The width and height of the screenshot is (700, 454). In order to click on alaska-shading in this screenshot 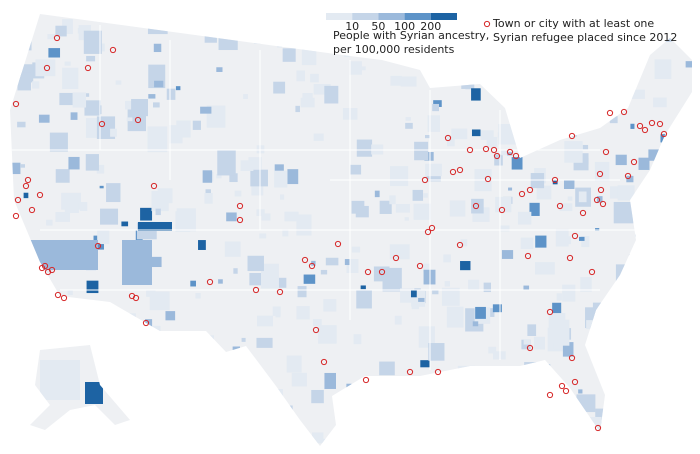, I will do `click(71, 382)`.